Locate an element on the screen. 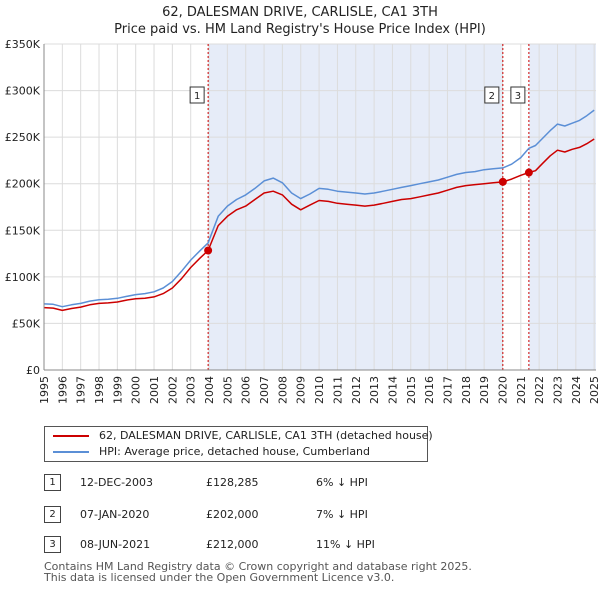 Image resolution: width=600 pixels, height=590 pixels. x-tick-label: 1998 is located at coordinates (99, 390).